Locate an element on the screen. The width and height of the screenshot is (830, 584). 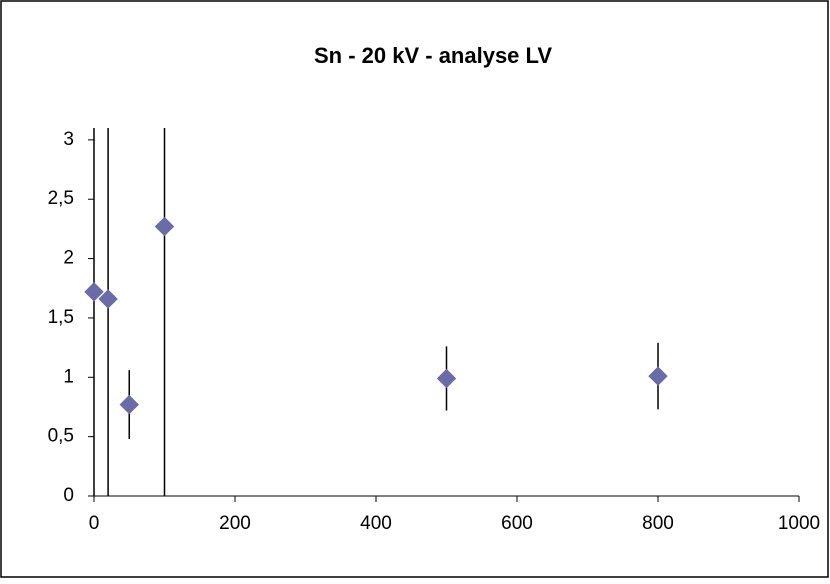
x-tick-label: 800 is located at coordinates (658, 523).